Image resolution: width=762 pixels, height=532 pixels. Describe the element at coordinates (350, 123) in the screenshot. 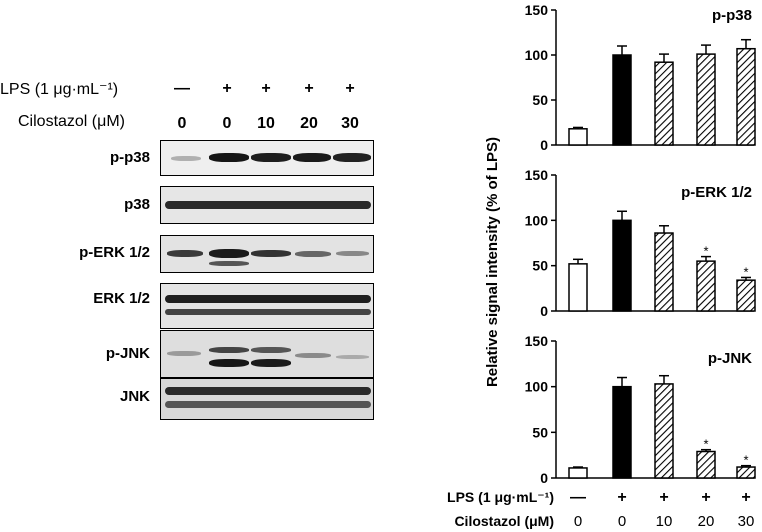

I see `blot-cilostazol-value: 30` at that location.